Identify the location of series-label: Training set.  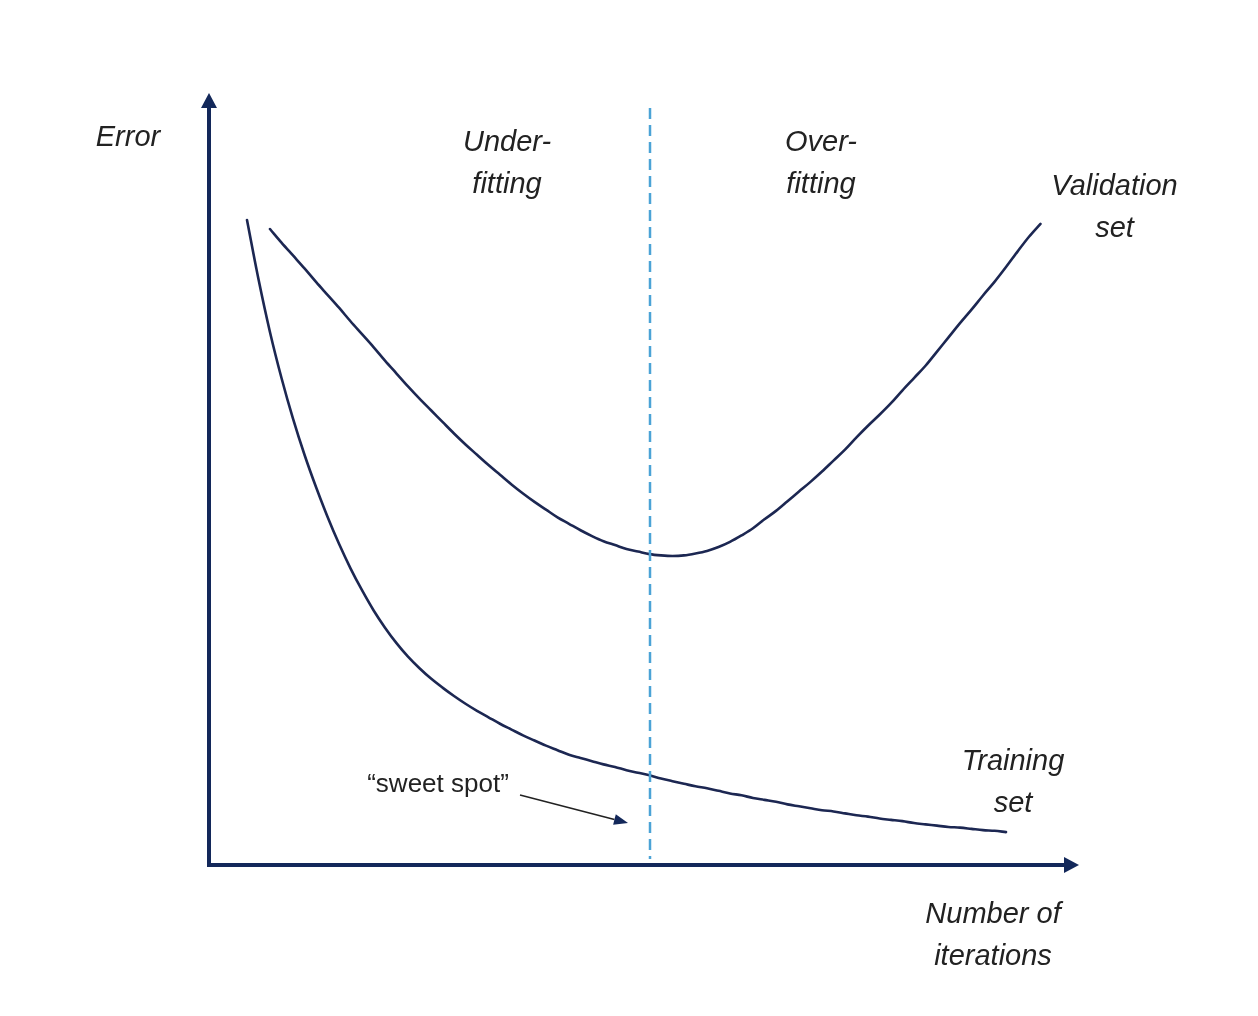
(1013, 781).